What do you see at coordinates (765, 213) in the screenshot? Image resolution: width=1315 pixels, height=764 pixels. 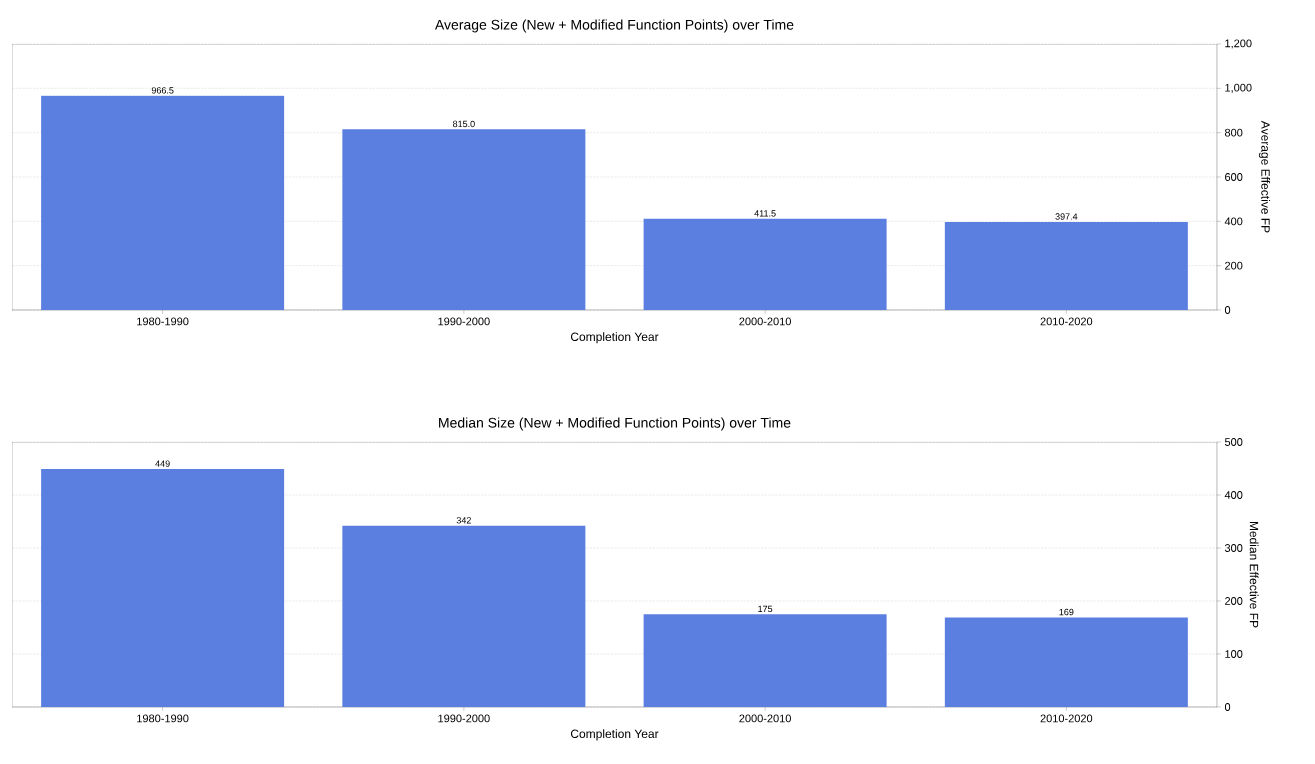 I see `data-label: 411.5` at bounding box center [765, 213].